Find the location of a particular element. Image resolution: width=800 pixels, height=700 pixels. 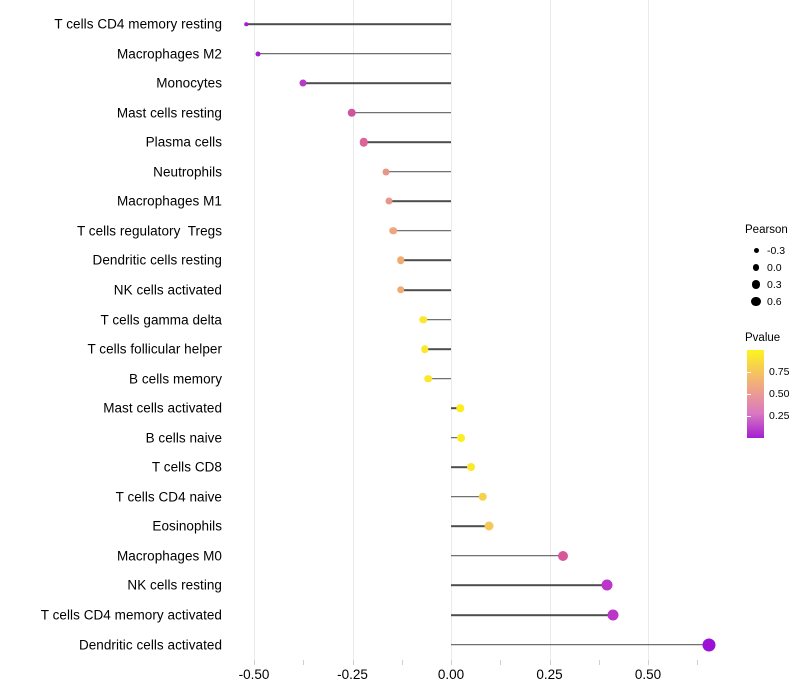

y-axis-label: Neutrophils is located at coordinates (187, 172).